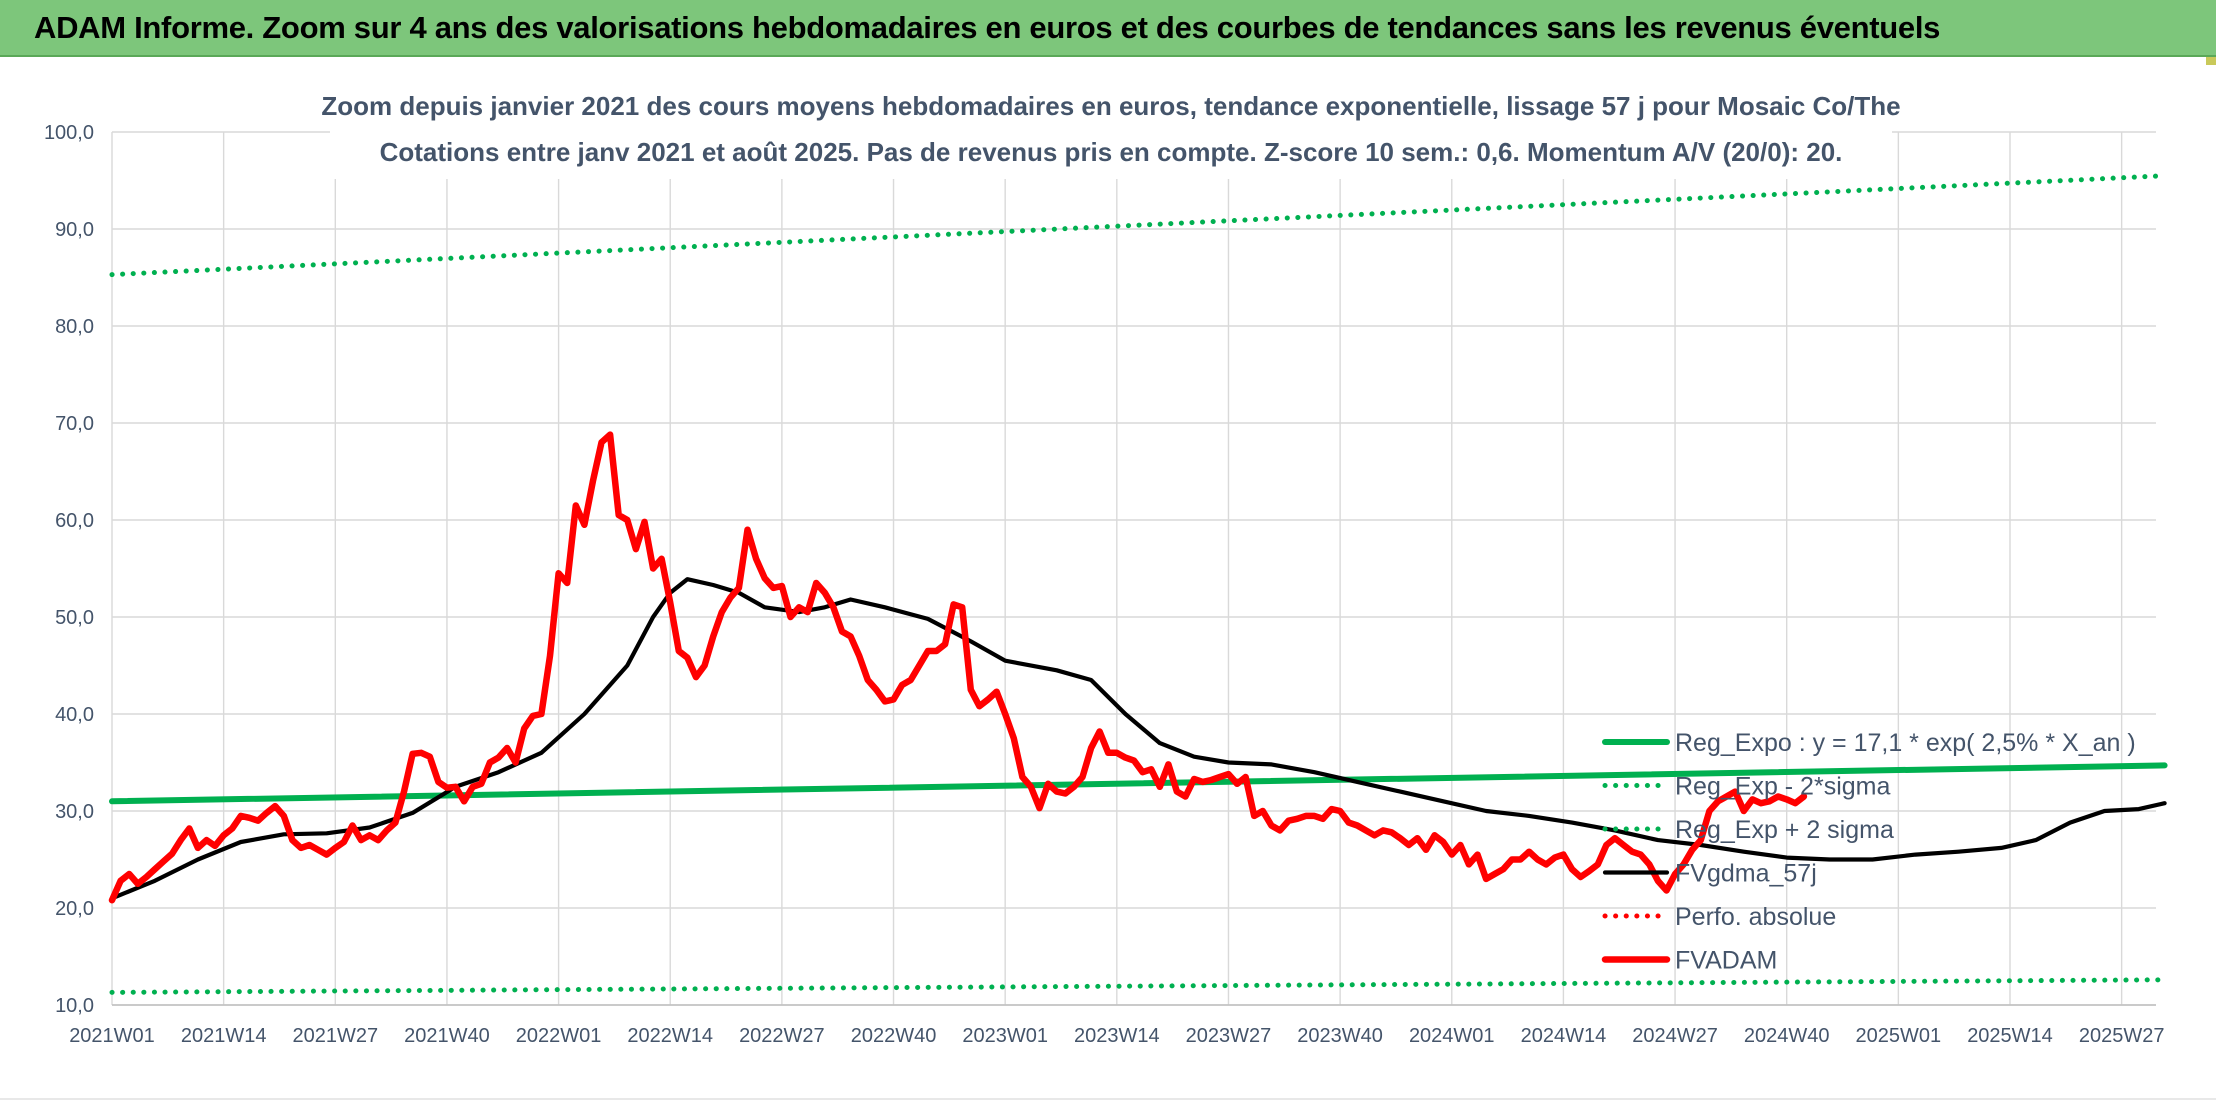  I want to click on x-tick-label: 2023W01, so click(1005, 1036).